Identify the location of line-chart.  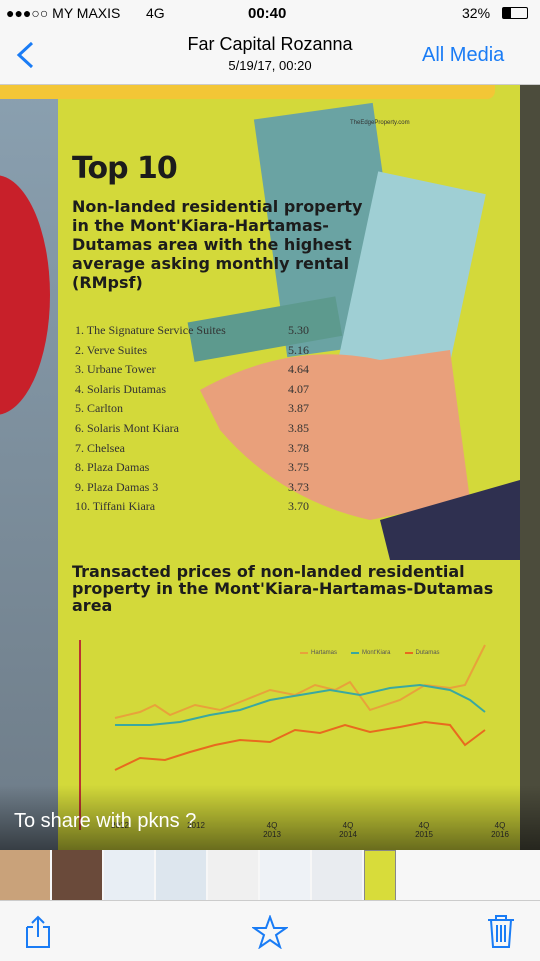
(282, 735).